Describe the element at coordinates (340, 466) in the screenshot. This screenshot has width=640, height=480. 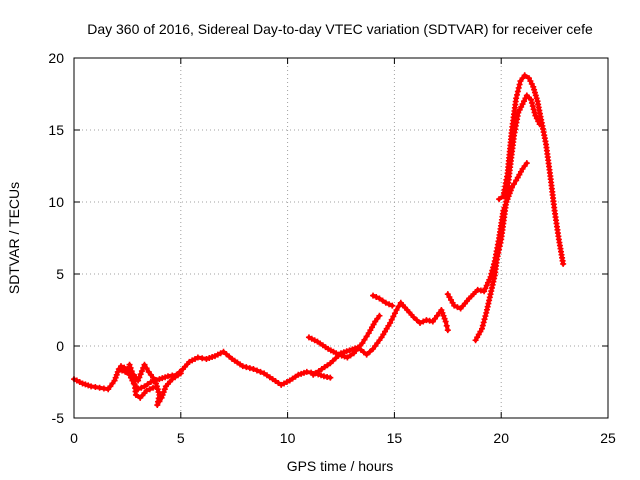
I see `x-axis-label: GPS time / hours` at that location.